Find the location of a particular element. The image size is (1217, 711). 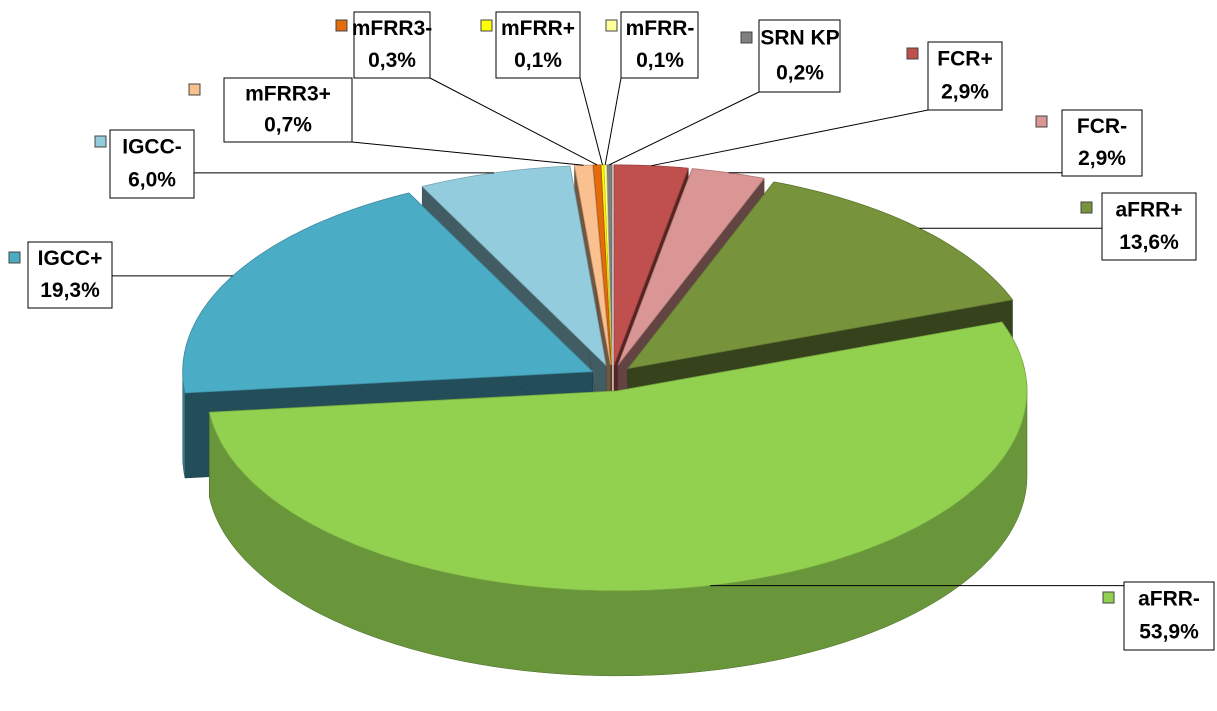

slice-value: 0,7% is located at coordinates (288, 125).